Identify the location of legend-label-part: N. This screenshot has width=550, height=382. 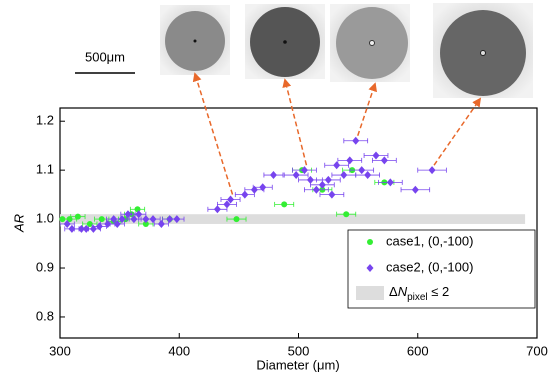
(403, 291).